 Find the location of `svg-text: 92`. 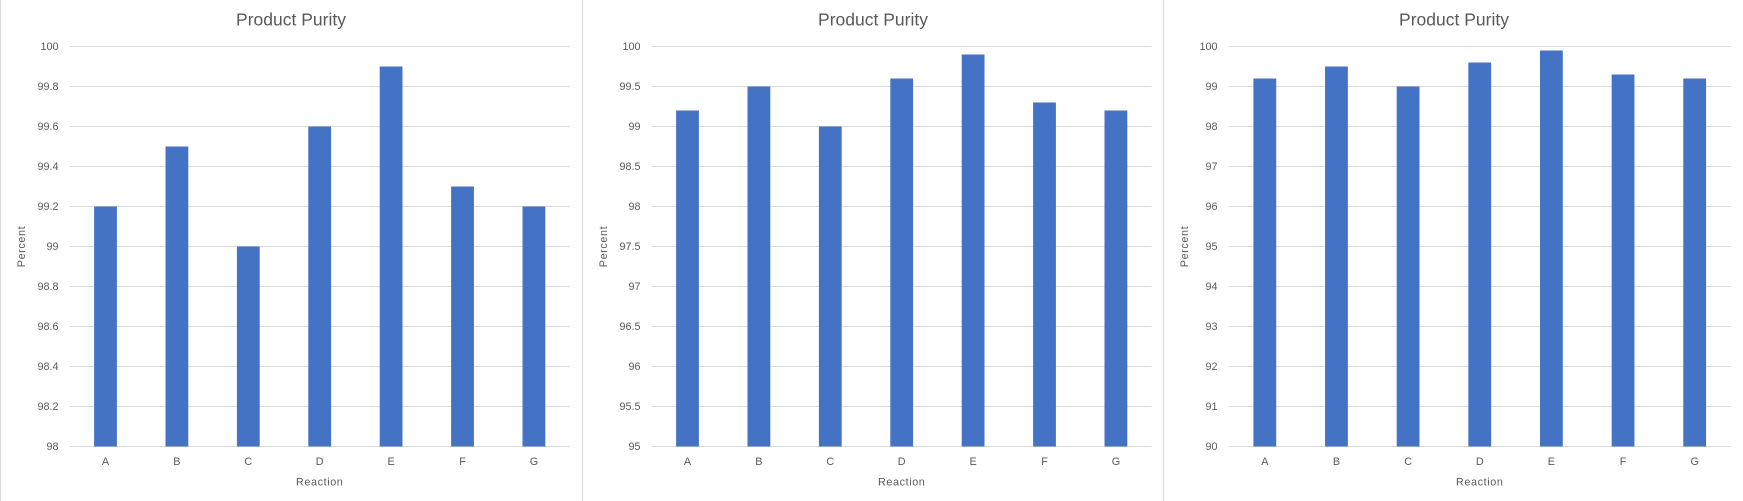

svg-text: 92 is located at coordinates (1211, 367).